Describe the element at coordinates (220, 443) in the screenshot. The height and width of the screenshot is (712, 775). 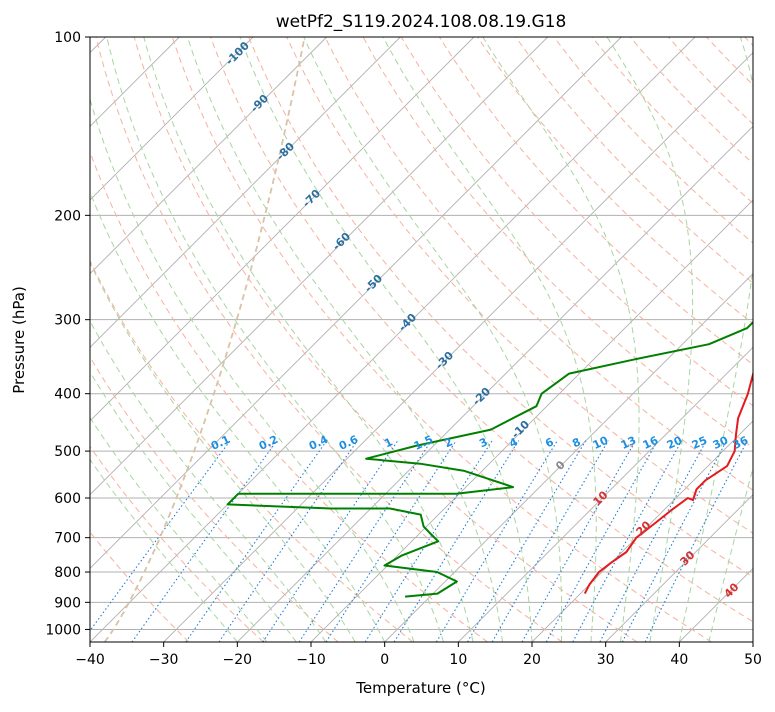
I see `mixing-ratio-label: 0.1` at that location.